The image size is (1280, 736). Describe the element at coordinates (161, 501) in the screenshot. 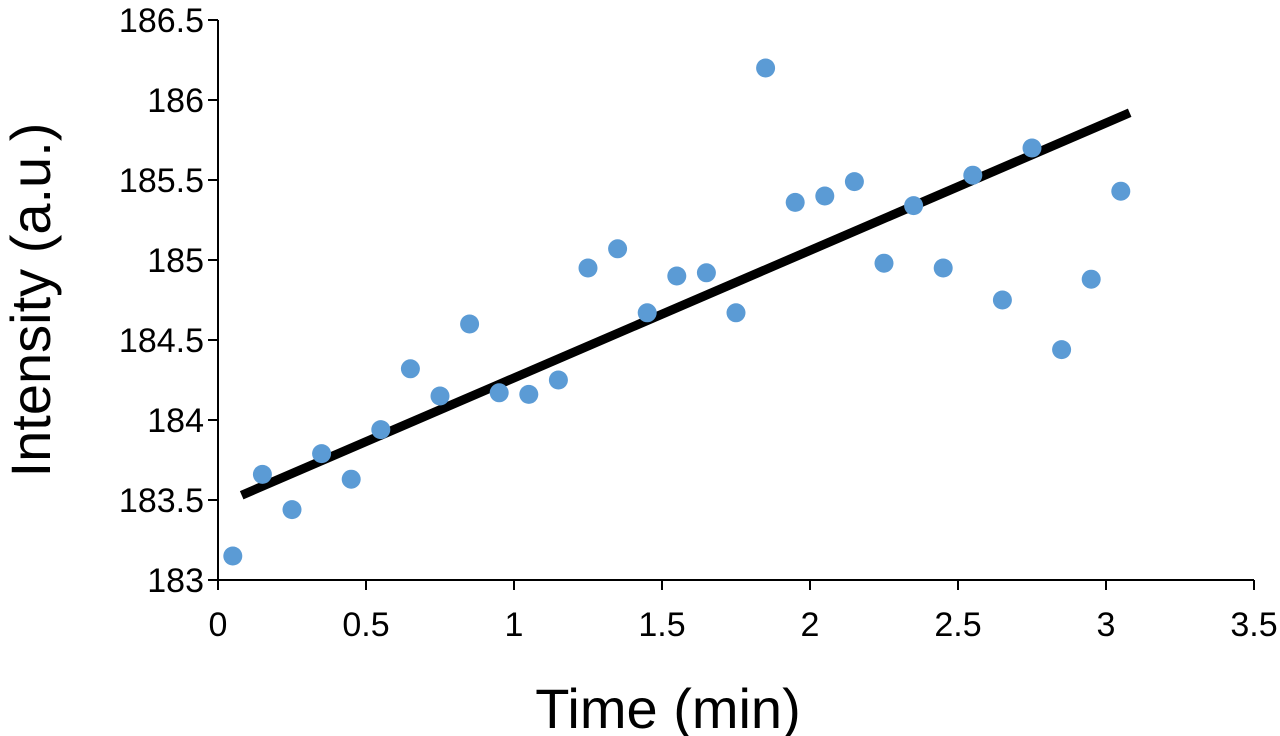

I see `y-tick-label: 183.5` at that location.